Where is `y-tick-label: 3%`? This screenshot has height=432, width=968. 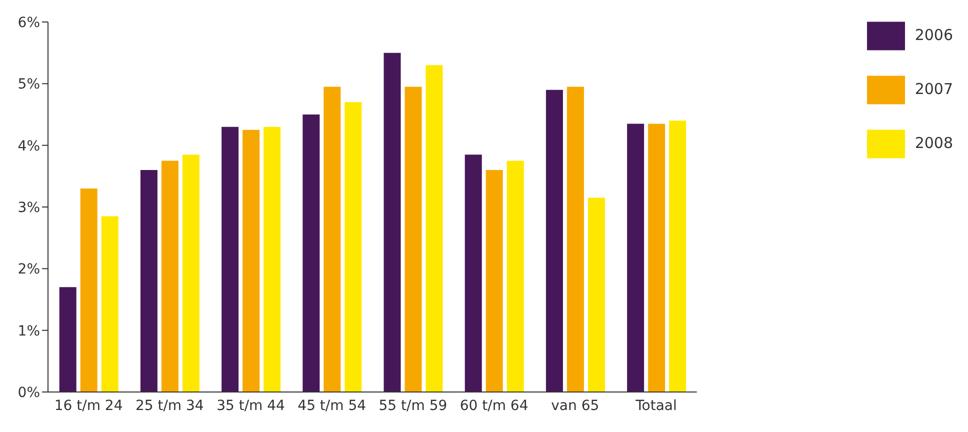
y-tick-label: 3% is located at coordinates (29, 208).